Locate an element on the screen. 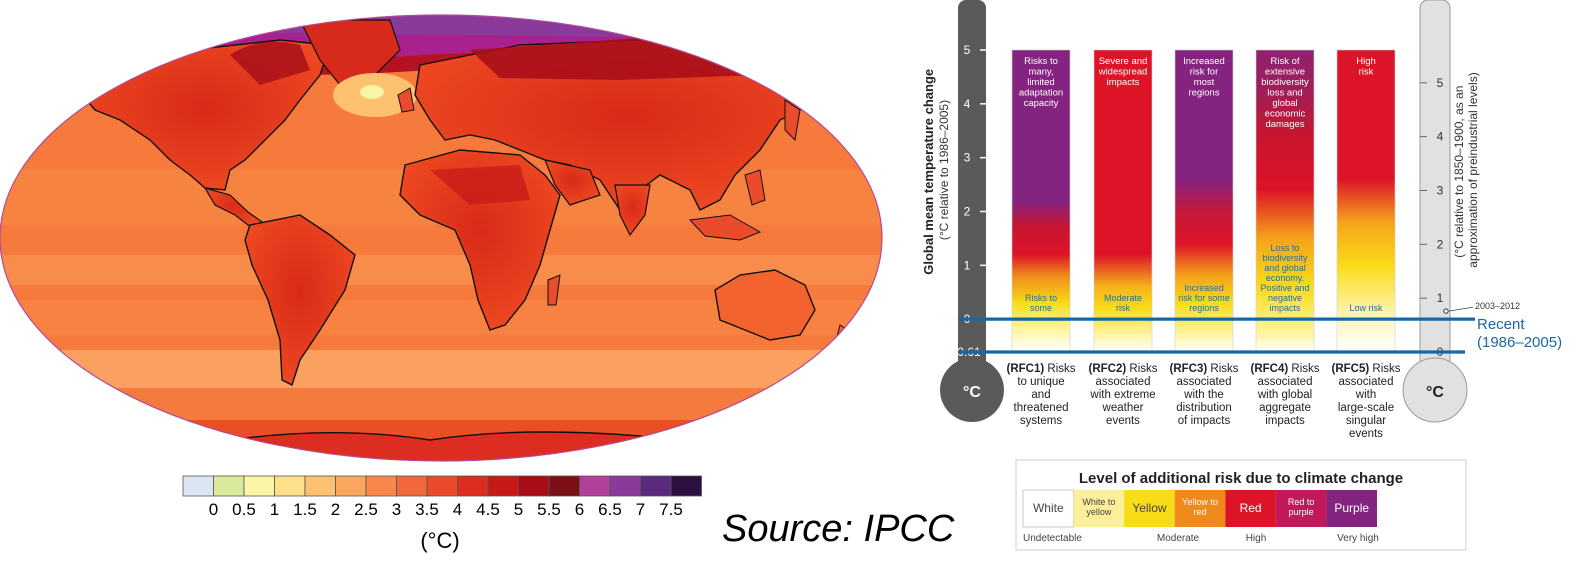 This screenshot has width=1579, height=586. colorbar-tick-label: 3.5 is located at coordinates (427, 509).